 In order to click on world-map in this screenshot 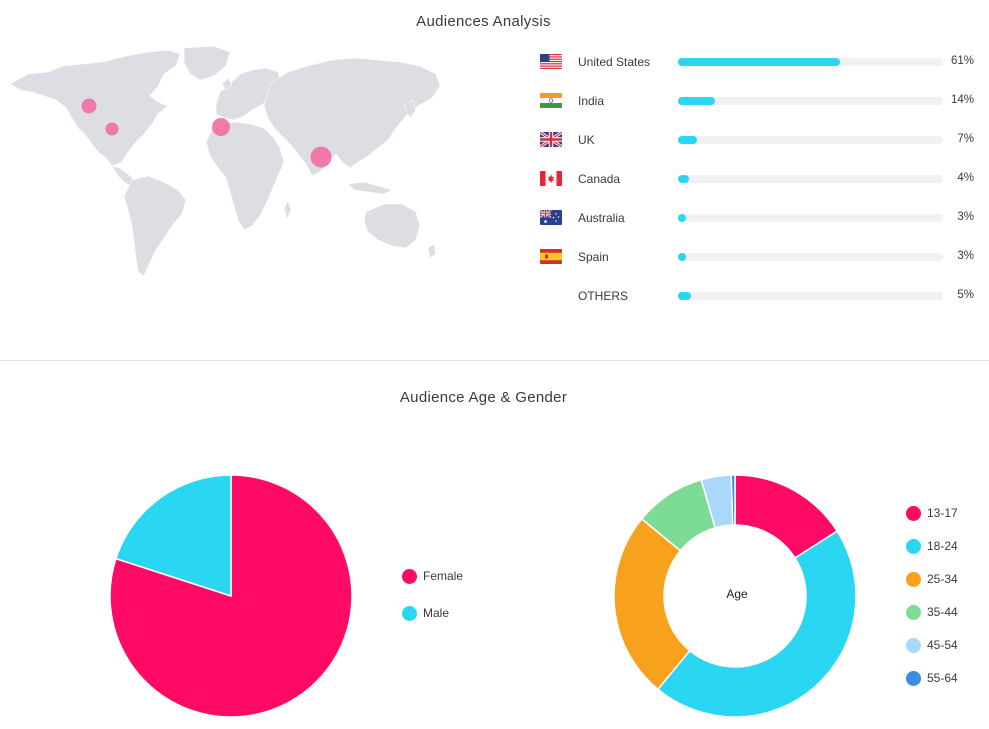, I will do `click(225, 161)`.